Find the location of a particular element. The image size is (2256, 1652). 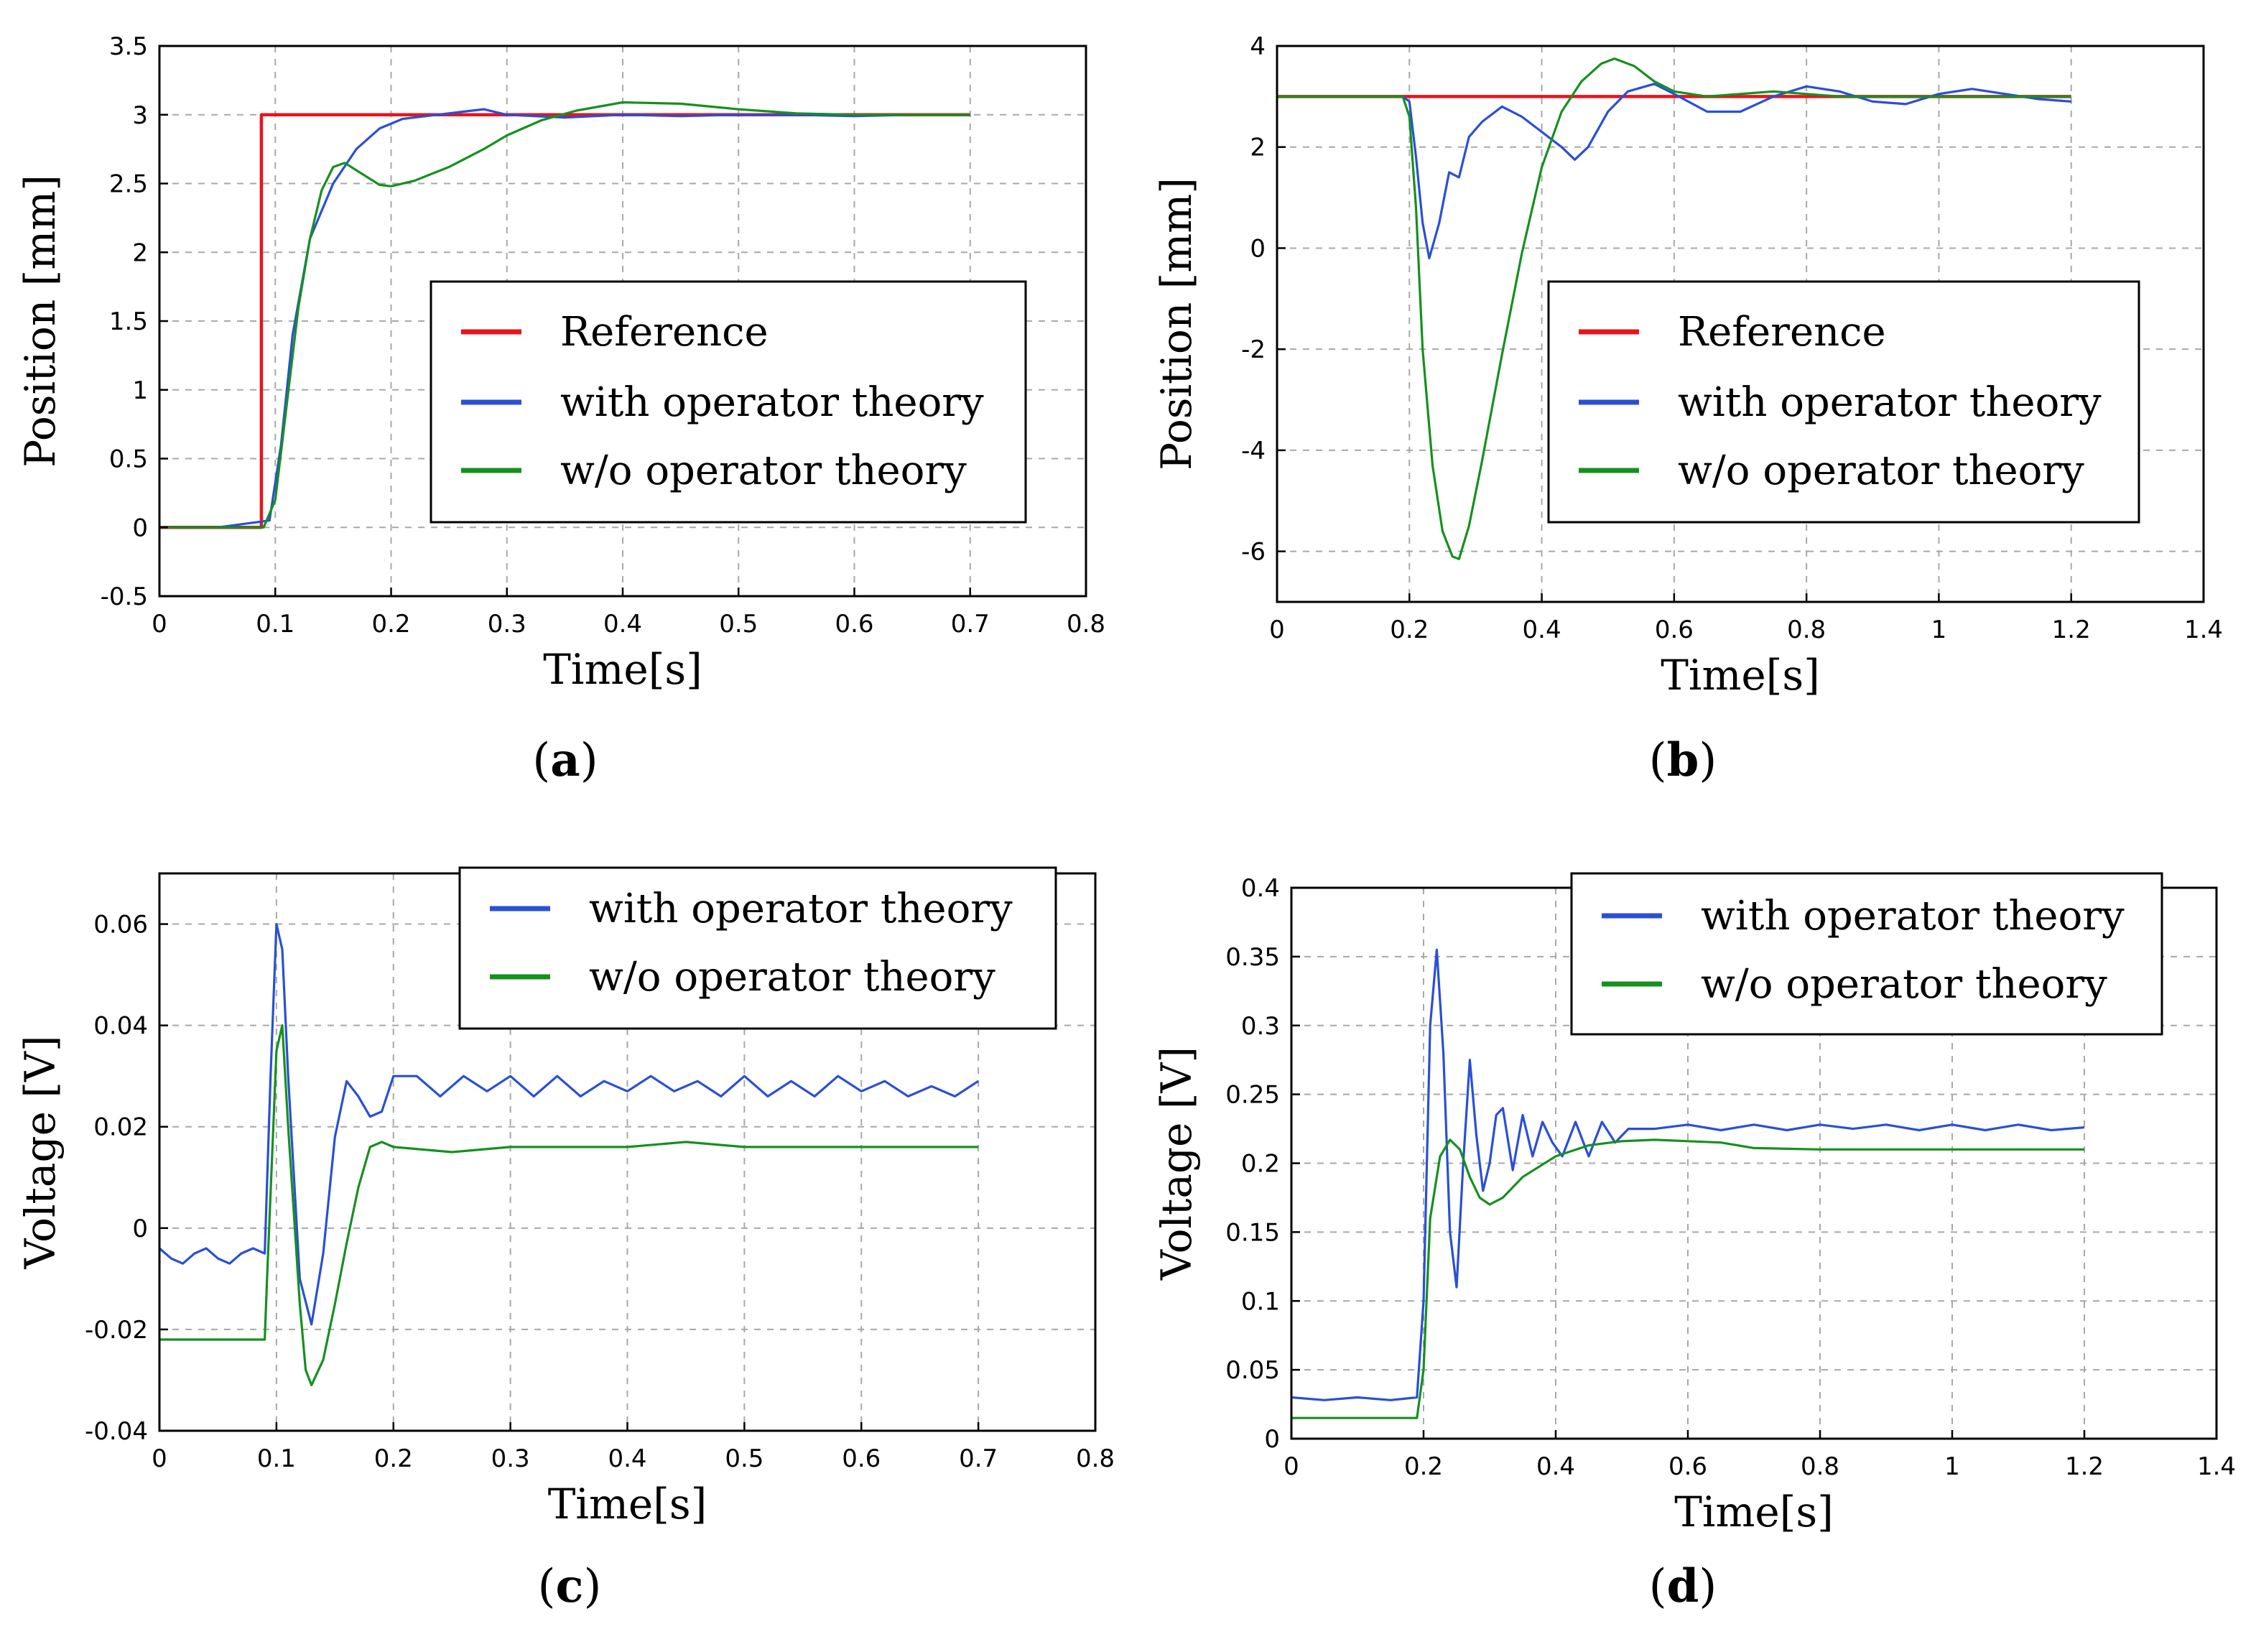

panel-caption: (a) is located at coordinates (565, 760).